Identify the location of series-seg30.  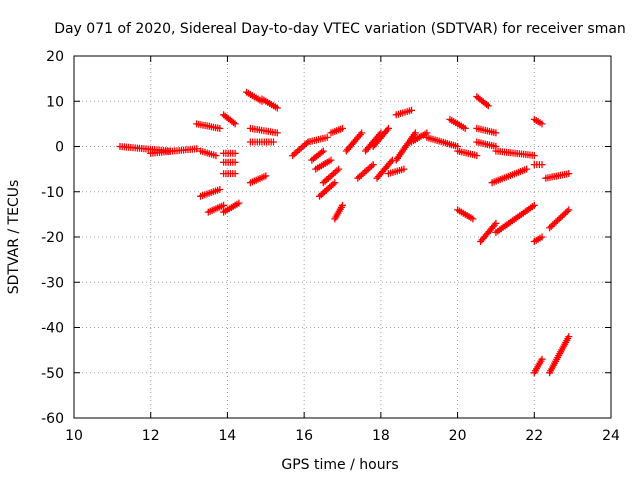
(396, 171).